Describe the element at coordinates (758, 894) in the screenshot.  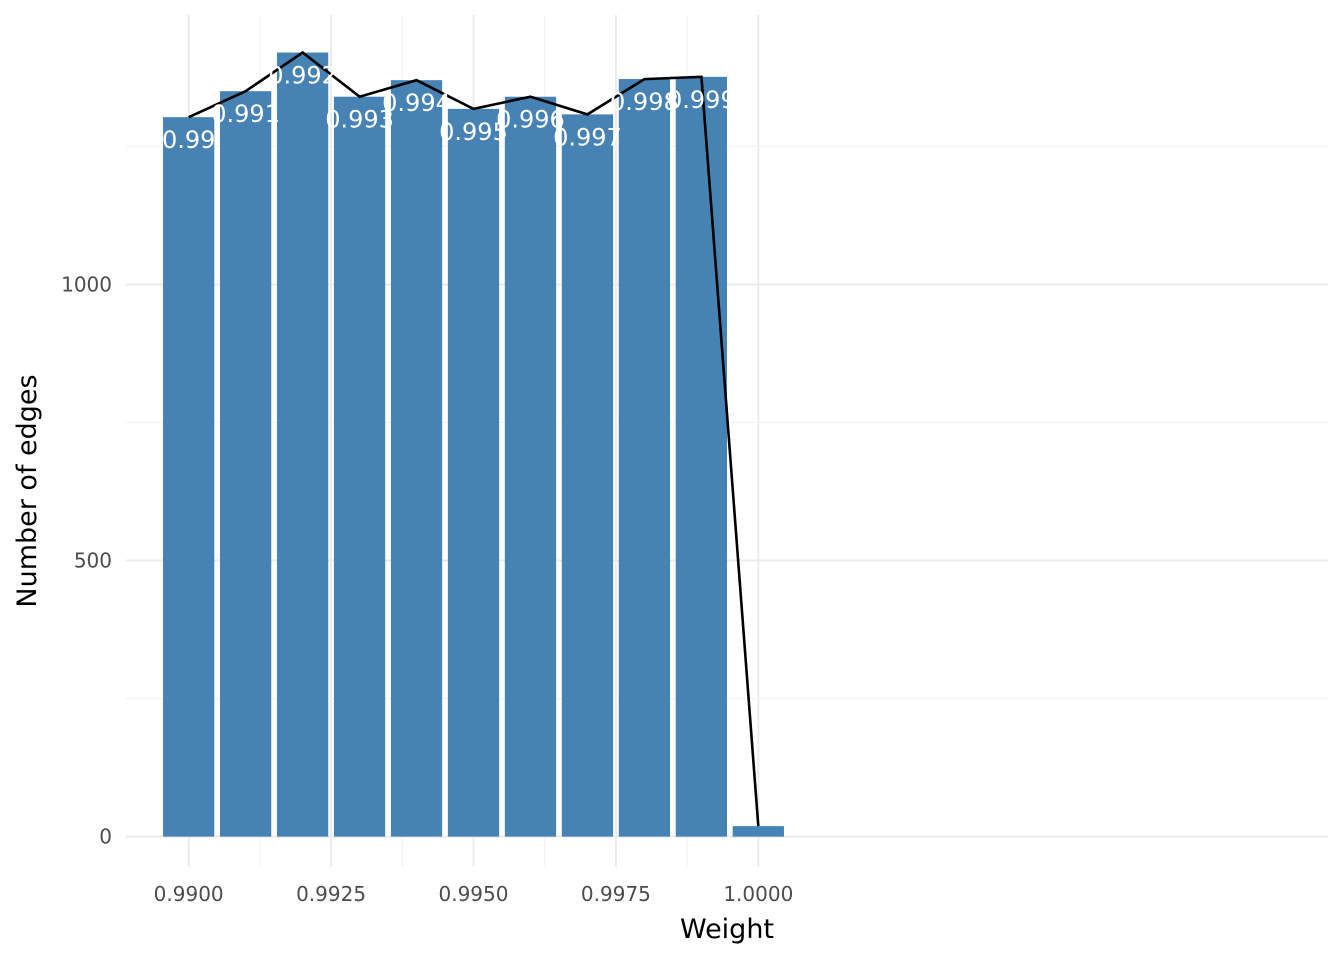
I see `x-tick-label: 1.0000` at that location.